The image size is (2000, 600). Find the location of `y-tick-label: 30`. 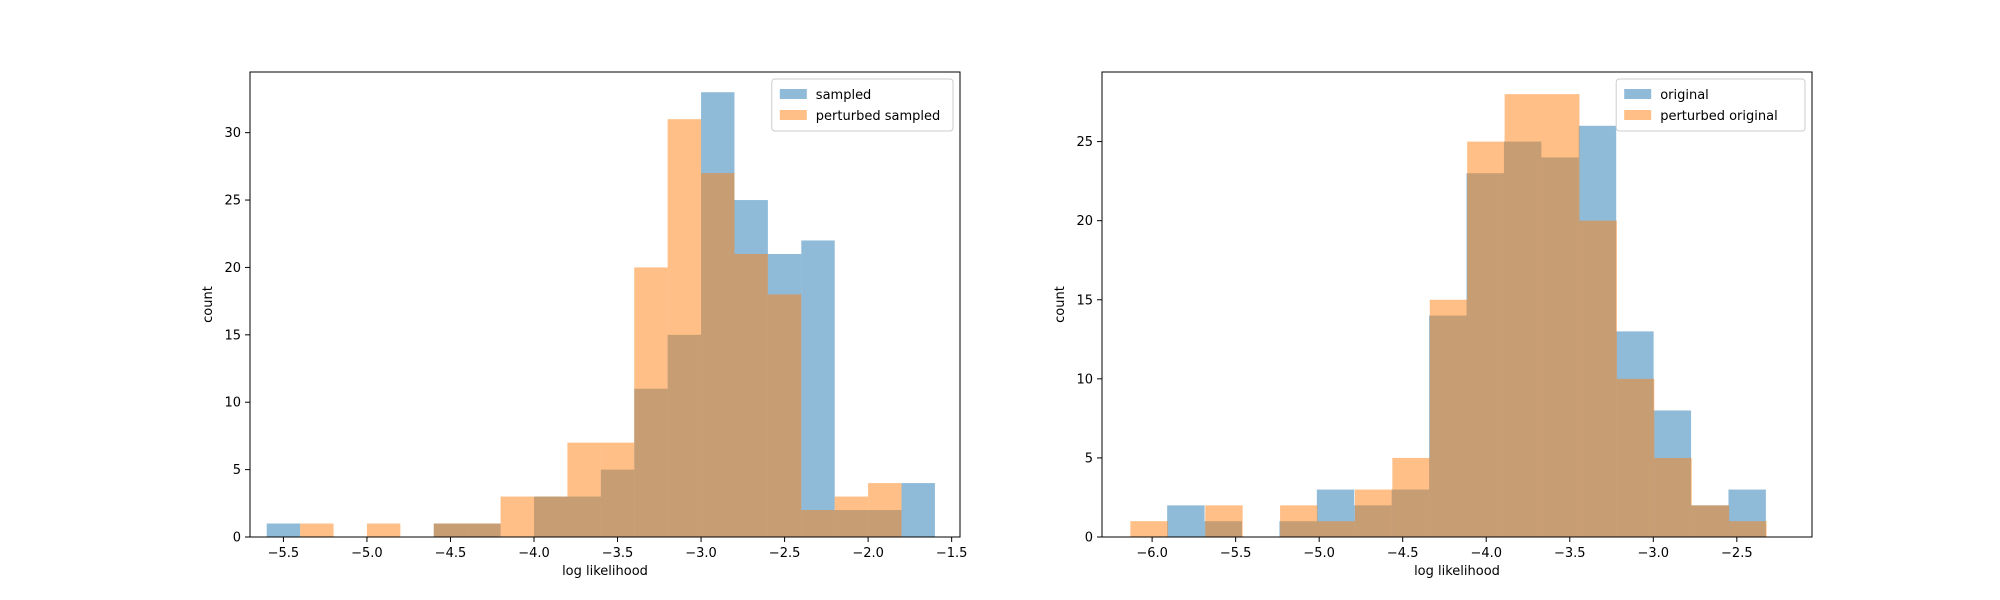

y-tick-label: 30 is located at coordinates (232, 133).